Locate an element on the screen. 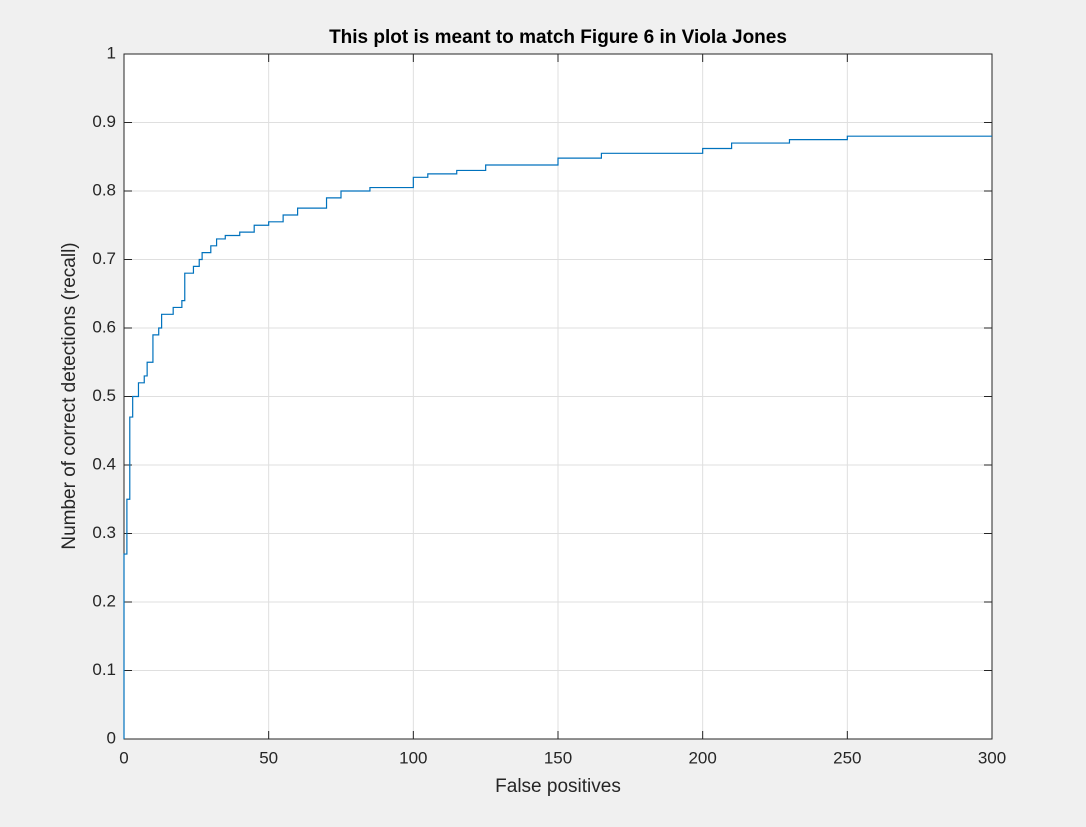 This screenshot has height=827, width=1086. y-tick-label: 1 is located at coordinates (111, 52).